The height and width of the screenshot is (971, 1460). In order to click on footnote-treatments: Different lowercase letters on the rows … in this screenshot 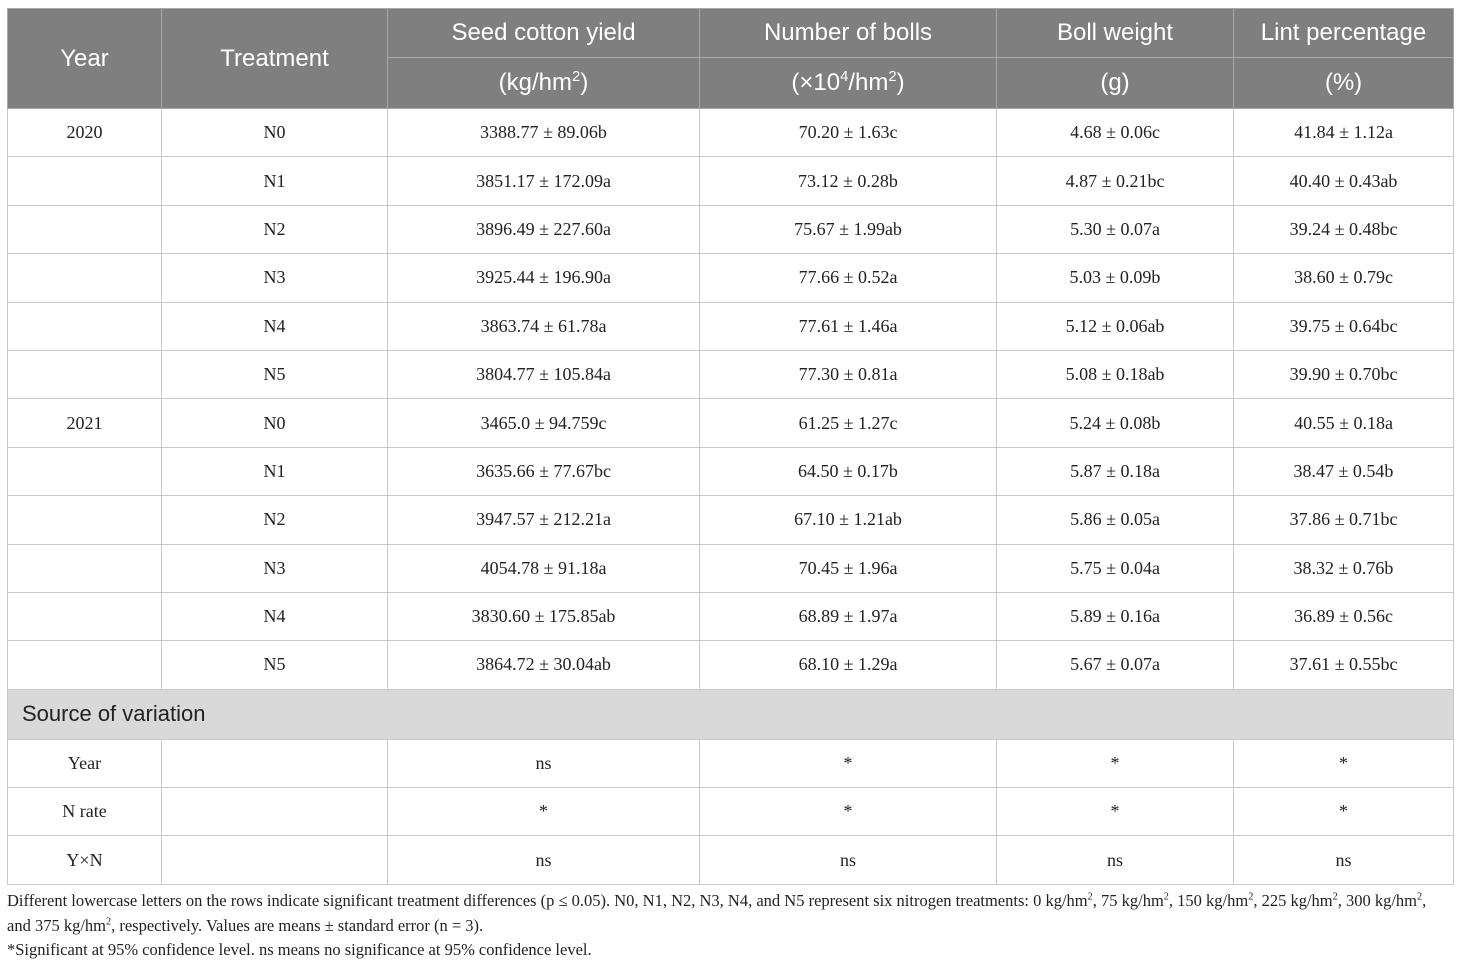, I will do `click(717, 913)`.